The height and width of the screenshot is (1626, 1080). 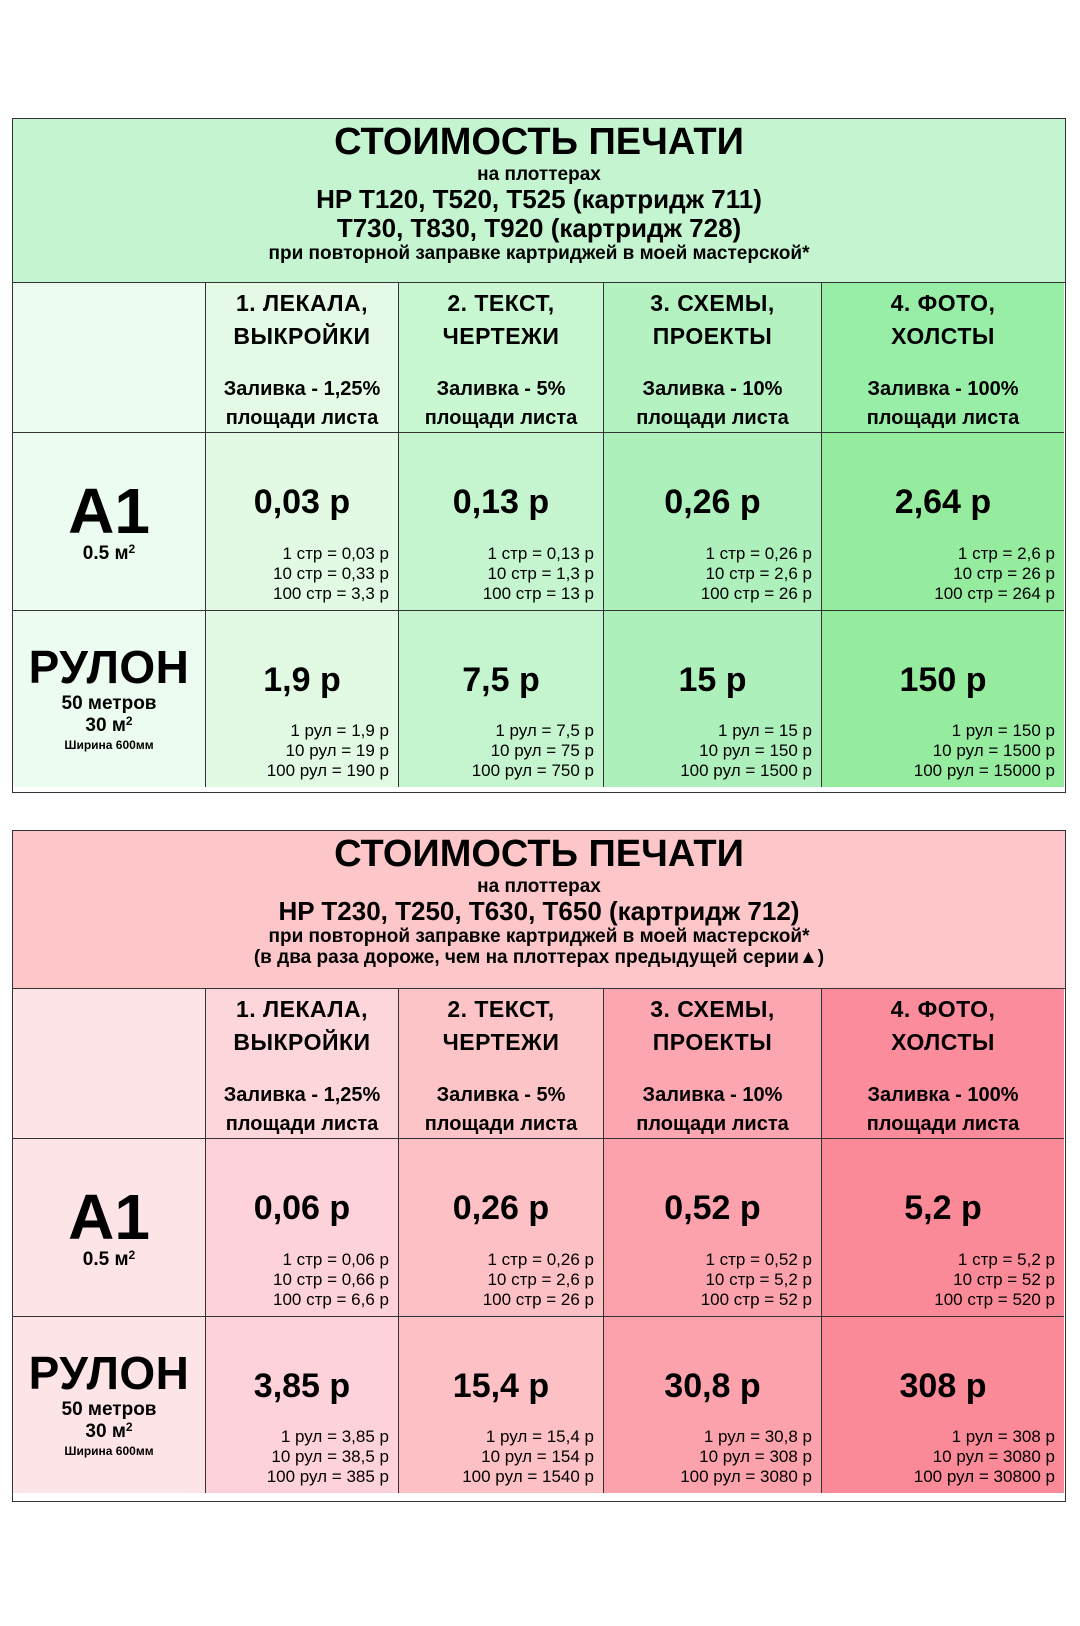 What do you see at coordinates (984, 1476) in the screenshot?
I see `price-detail-line: 100 рул = 30800 р` at bounding box center [984, 1476].